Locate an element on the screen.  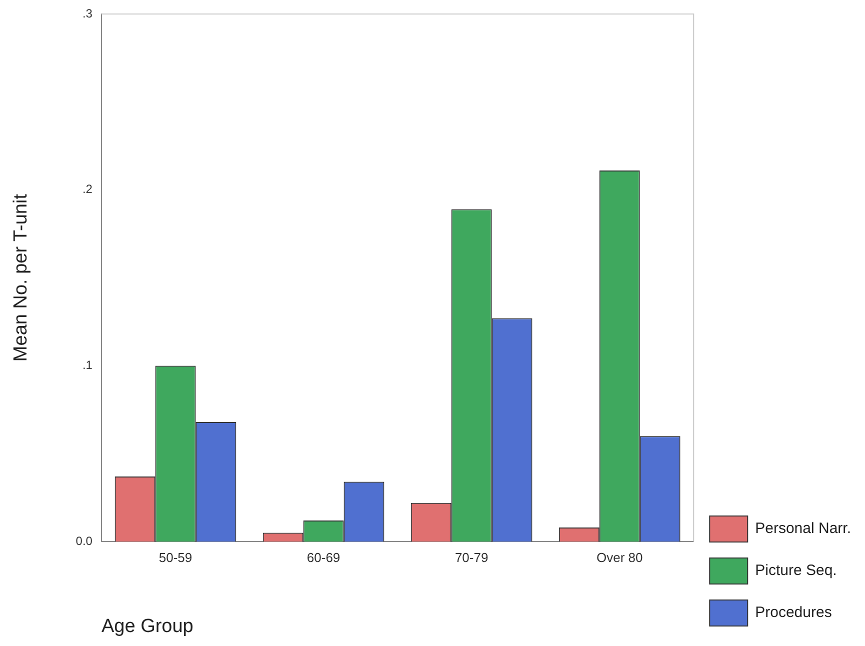
y-tick-label: 0.0 is located at coordinates (84, 541).